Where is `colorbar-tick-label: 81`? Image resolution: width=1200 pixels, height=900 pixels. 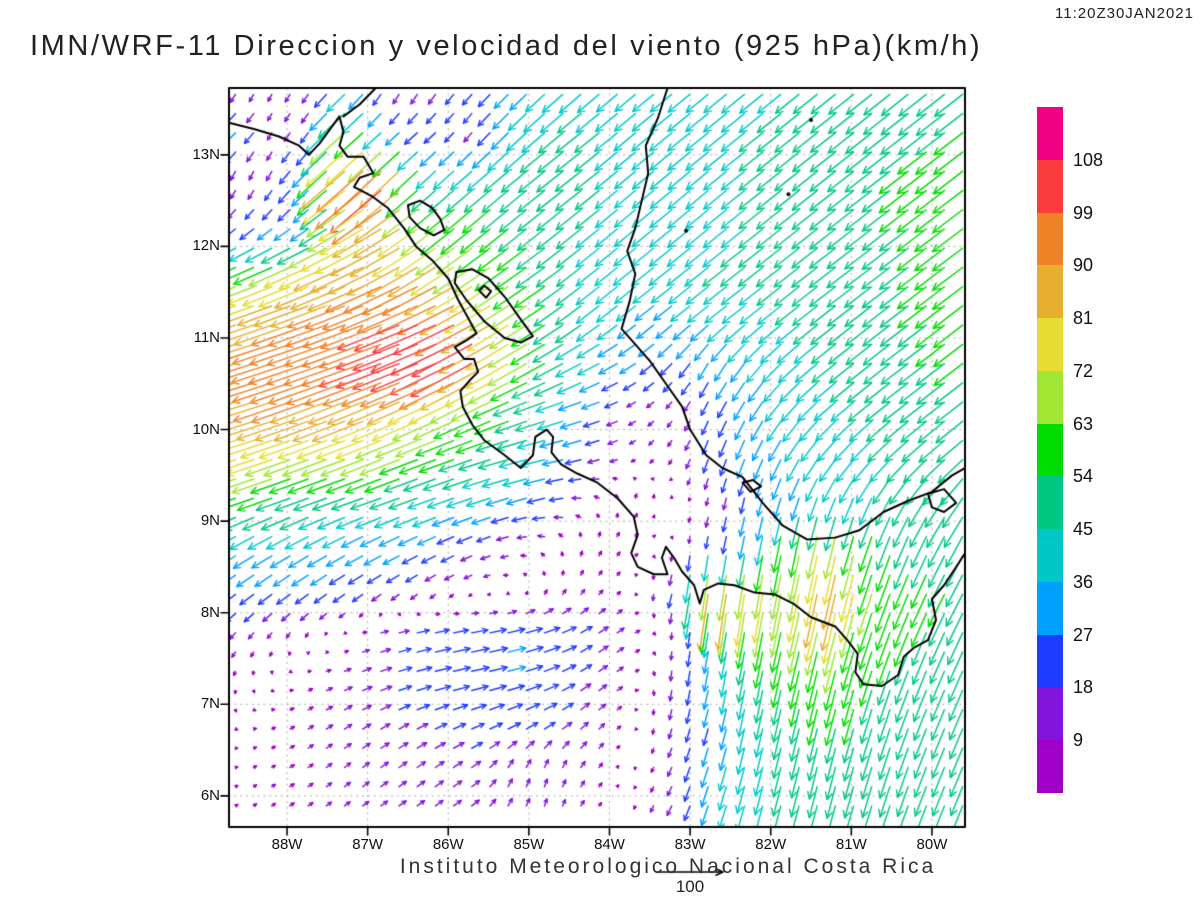 colorbar-tick-label: 81 is located at coordinates (1083, 318).